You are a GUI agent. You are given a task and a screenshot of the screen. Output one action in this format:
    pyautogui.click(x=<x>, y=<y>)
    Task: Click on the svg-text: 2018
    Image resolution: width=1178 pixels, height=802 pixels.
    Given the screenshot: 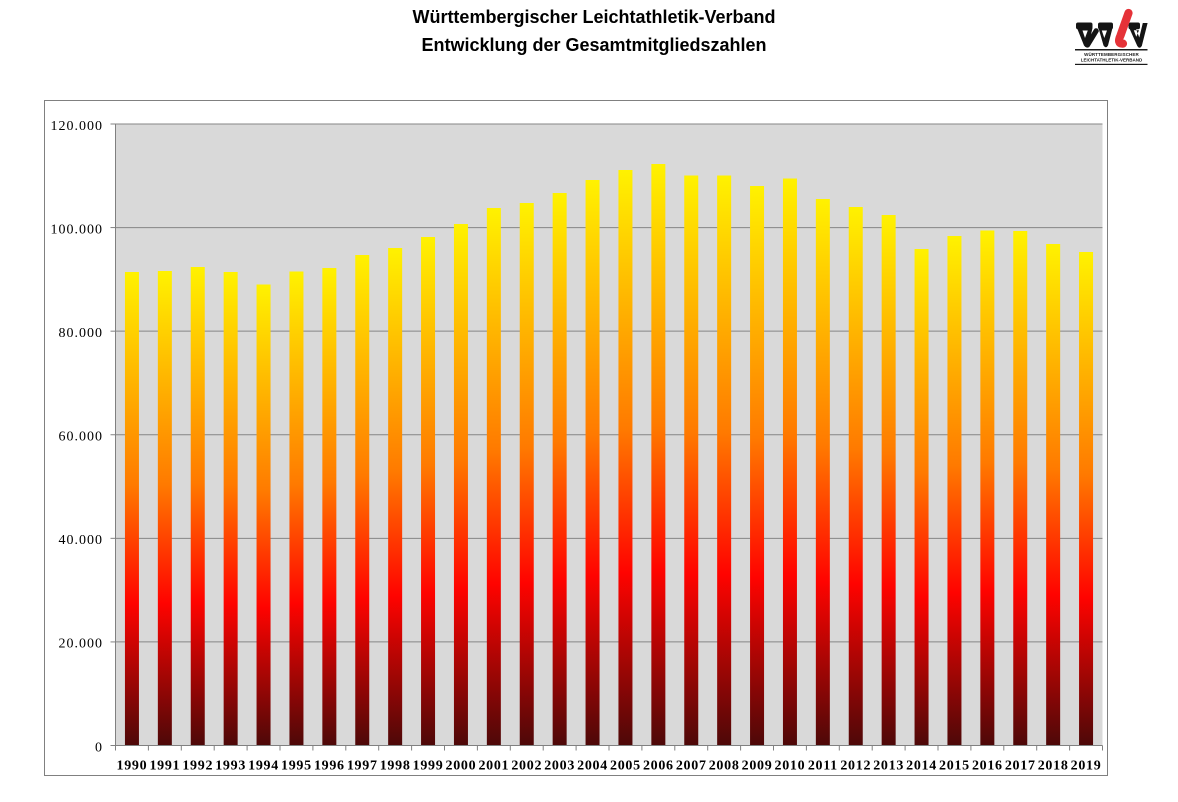 What is the action you would take?
    pyautogui.click(x=1053, y=766)
    